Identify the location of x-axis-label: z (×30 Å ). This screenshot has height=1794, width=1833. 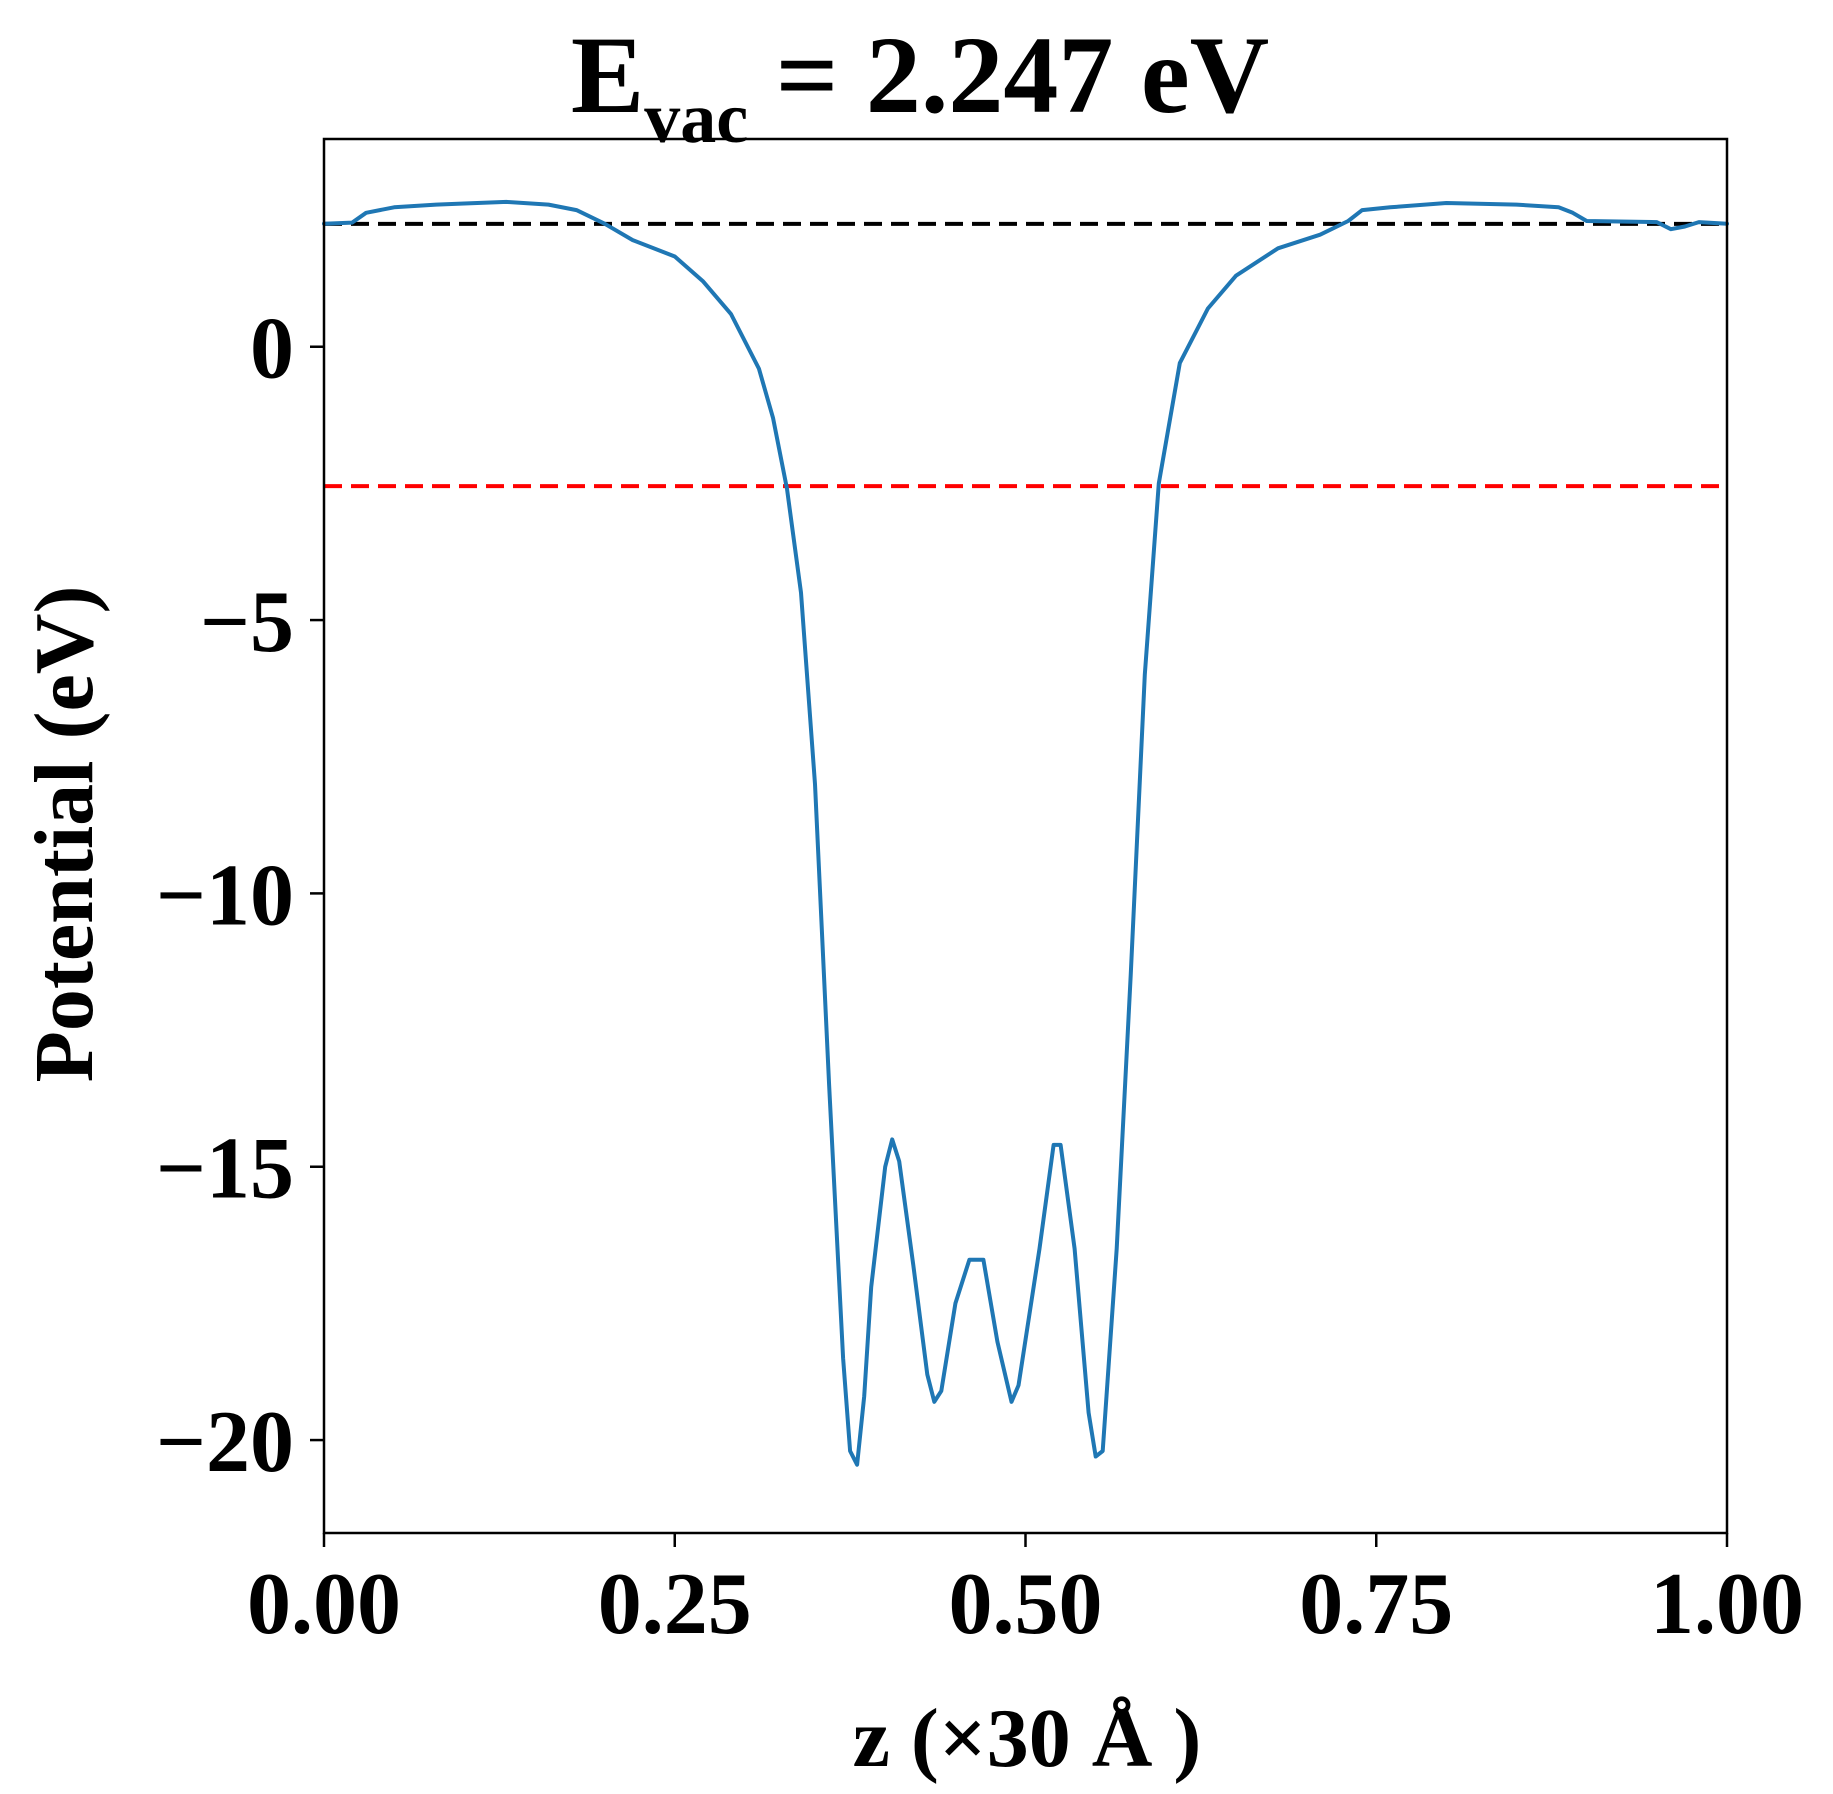
(1027, 1738).